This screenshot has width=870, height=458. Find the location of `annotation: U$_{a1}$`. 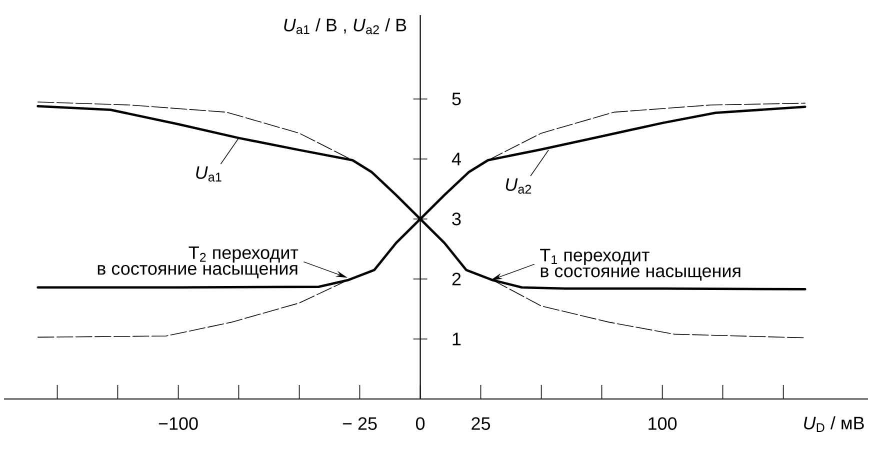

annotation: U$_{a1}$ is located at coordinates (209, 174).